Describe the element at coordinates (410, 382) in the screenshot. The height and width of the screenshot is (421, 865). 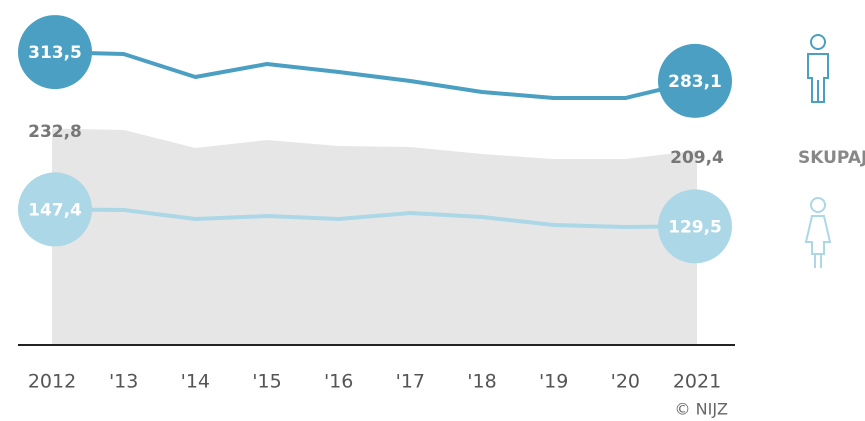
I see `x-tick-label: '17` at that location.